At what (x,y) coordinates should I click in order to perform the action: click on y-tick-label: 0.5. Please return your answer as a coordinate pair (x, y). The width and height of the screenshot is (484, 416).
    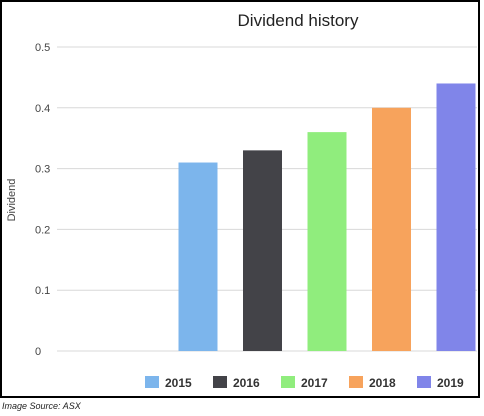
    Looking at the image, I should click on (42, 48).